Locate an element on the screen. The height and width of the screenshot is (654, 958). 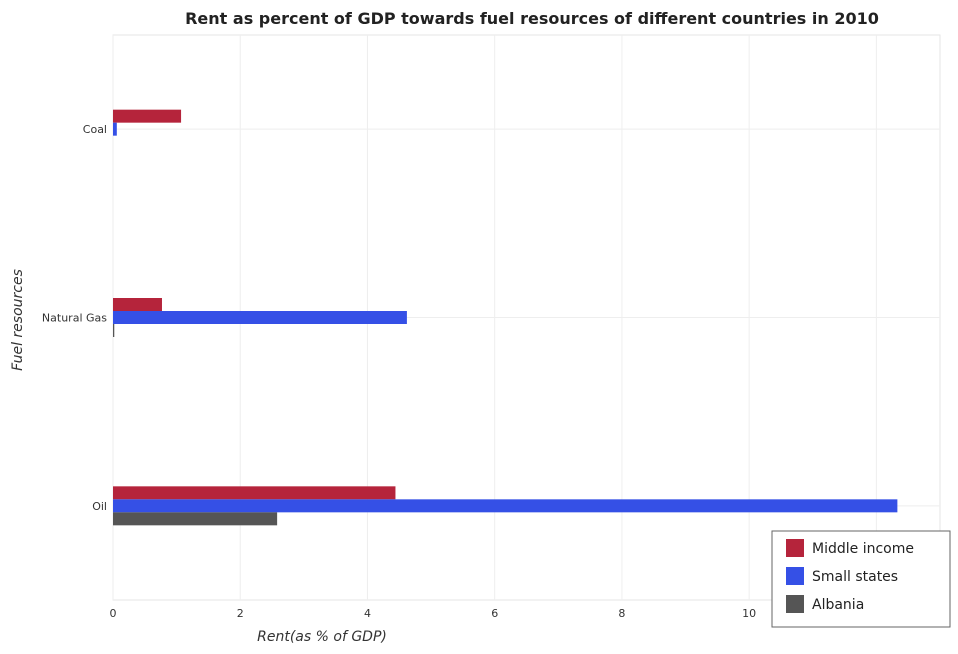
x-axis-label: Rent(as % of GDP) is located at coordinates (322, 637).